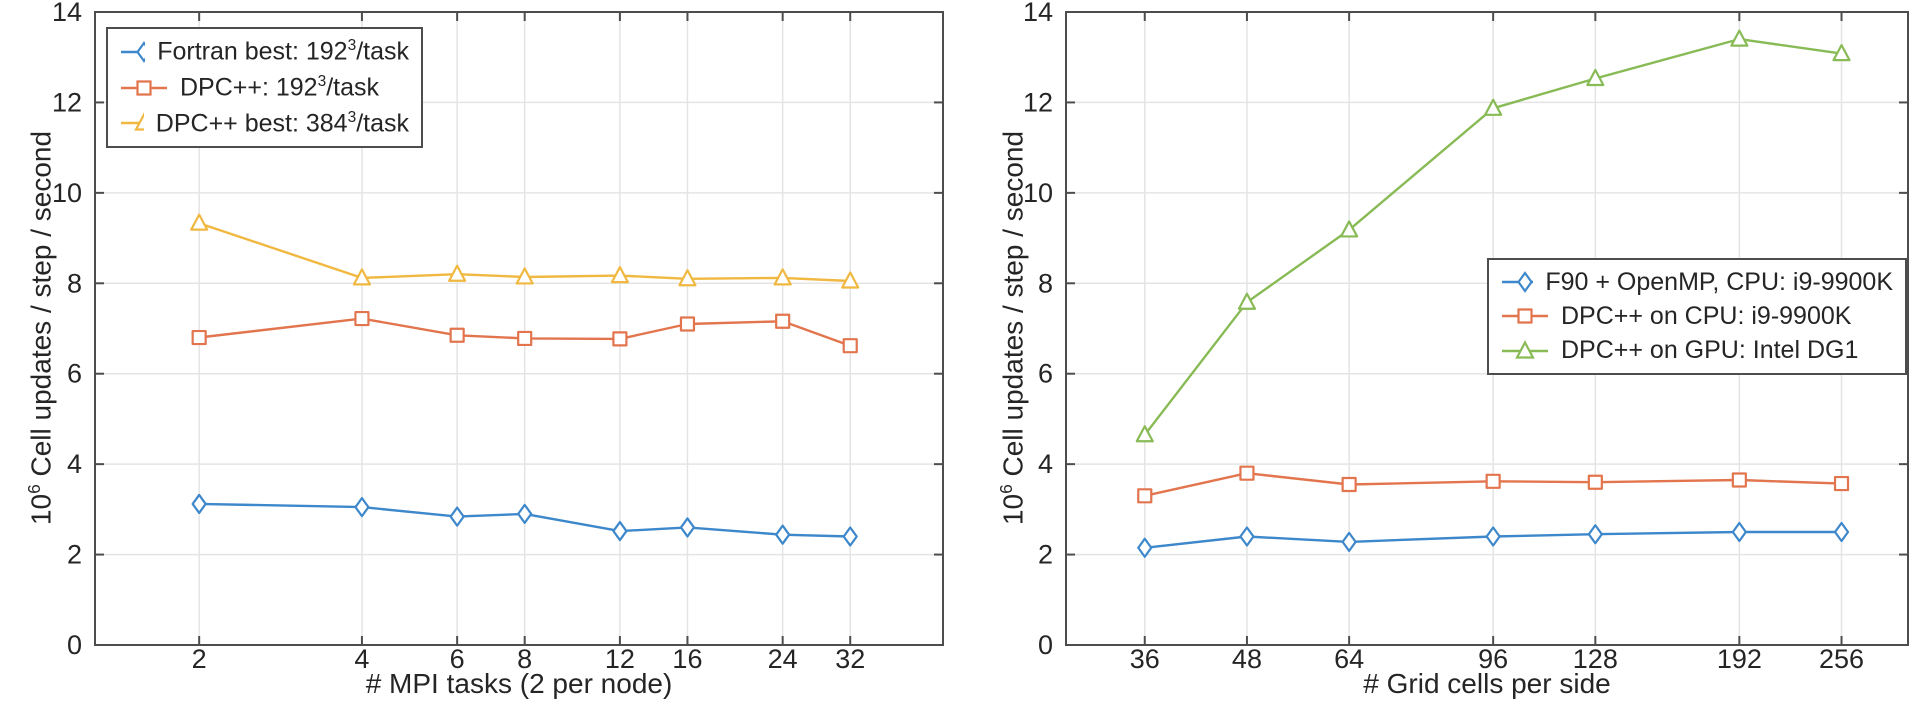 The width and height of the screenshot is (1920, 712). I want to click on y-tick-label: 0, so click(74, 645).